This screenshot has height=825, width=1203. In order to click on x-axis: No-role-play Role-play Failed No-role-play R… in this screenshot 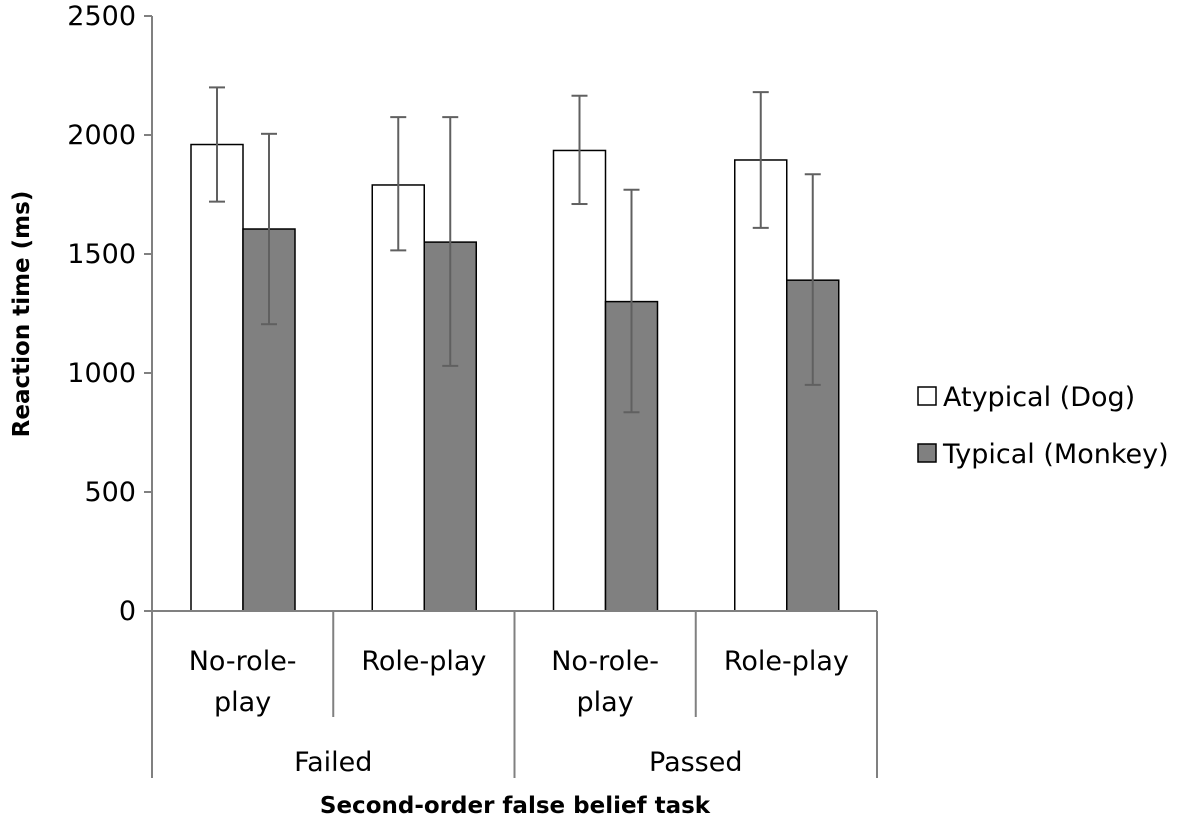, I will do `click(514, 694)`.